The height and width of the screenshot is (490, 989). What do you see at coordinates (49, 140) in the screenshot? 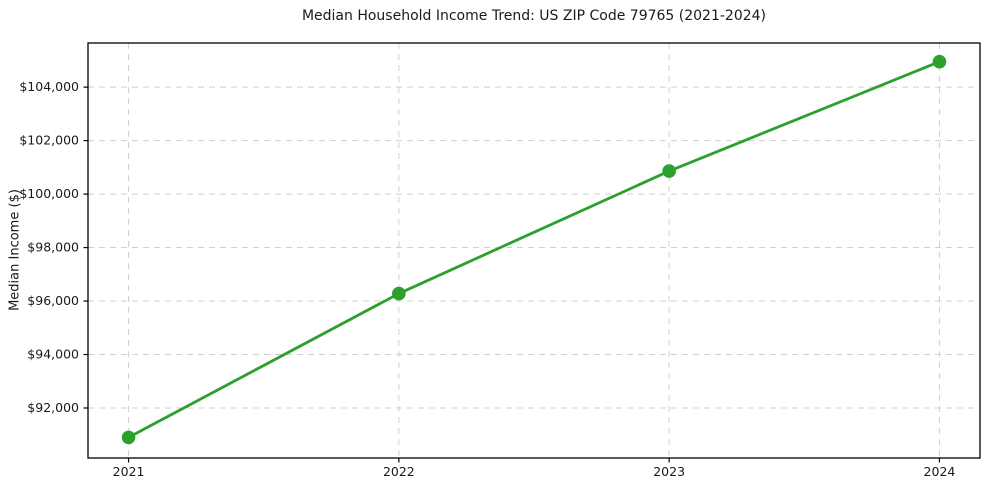
I see `y-tick-label: $102,000` at bounding box center [49, 140].